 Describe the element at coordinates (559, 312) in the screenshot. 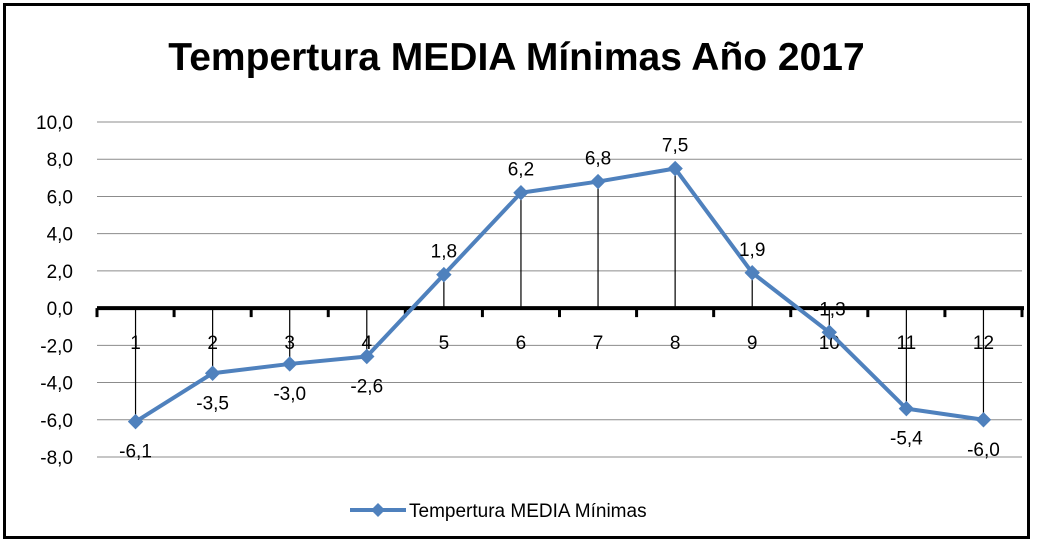

I see `x-axis` at that location.